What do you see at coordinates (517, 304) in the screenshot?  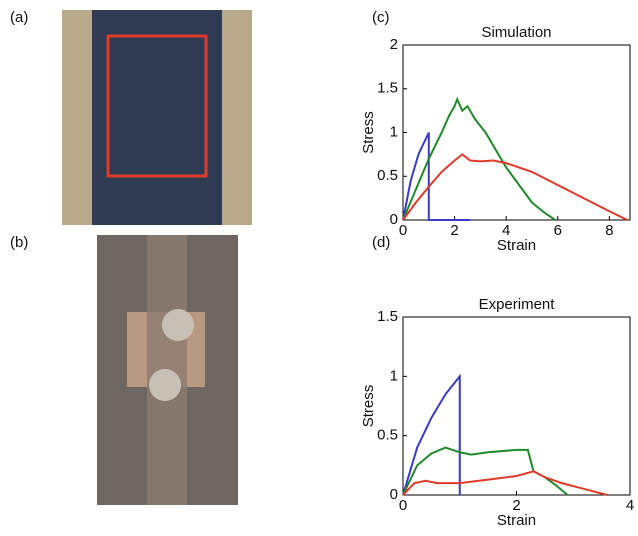 I see `chart-title: Experiment` at bounding box center [517, 304].